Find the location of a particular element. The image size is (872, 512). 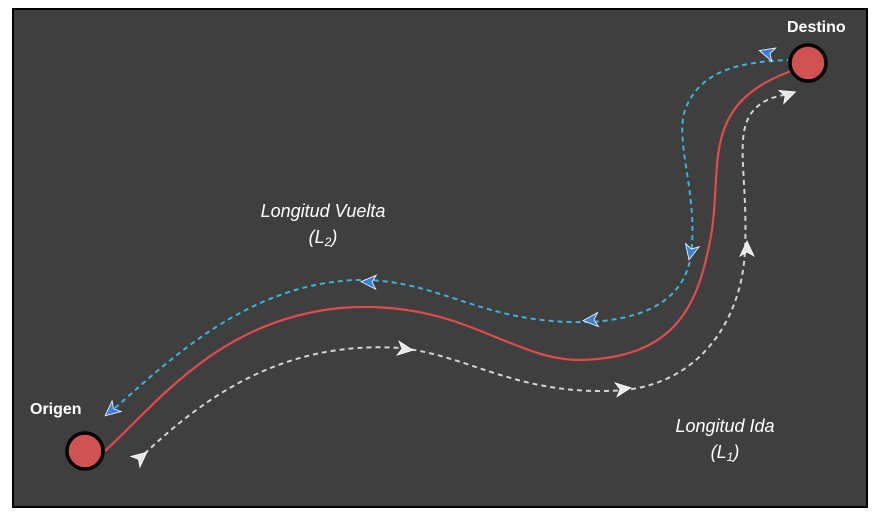

return-length-text: Longitud Vuelta is located at coordinates (323, 211).